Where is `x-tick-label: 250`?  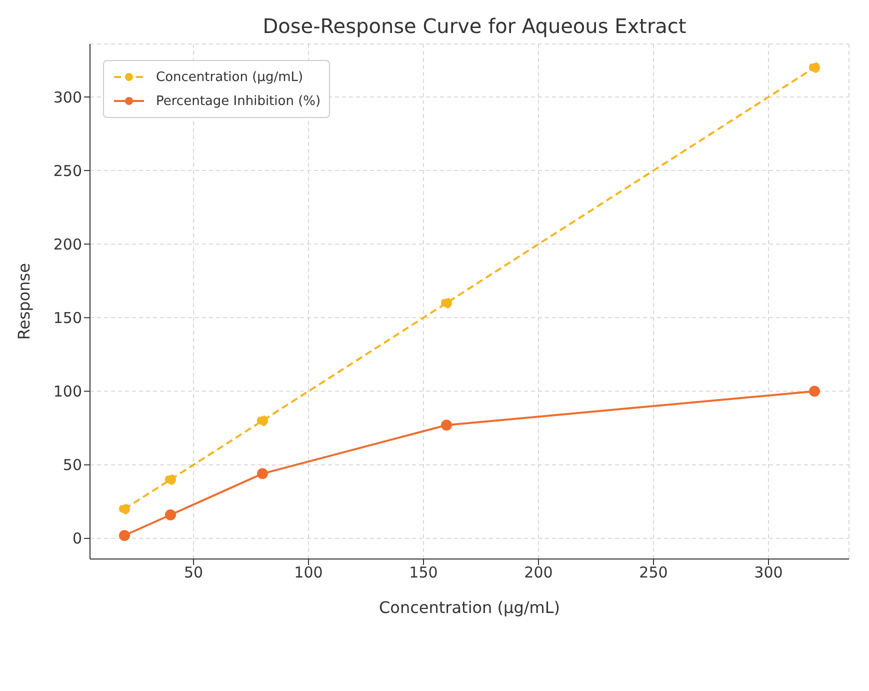
x-tick-label: 250 is located at coordinates (653, 573).